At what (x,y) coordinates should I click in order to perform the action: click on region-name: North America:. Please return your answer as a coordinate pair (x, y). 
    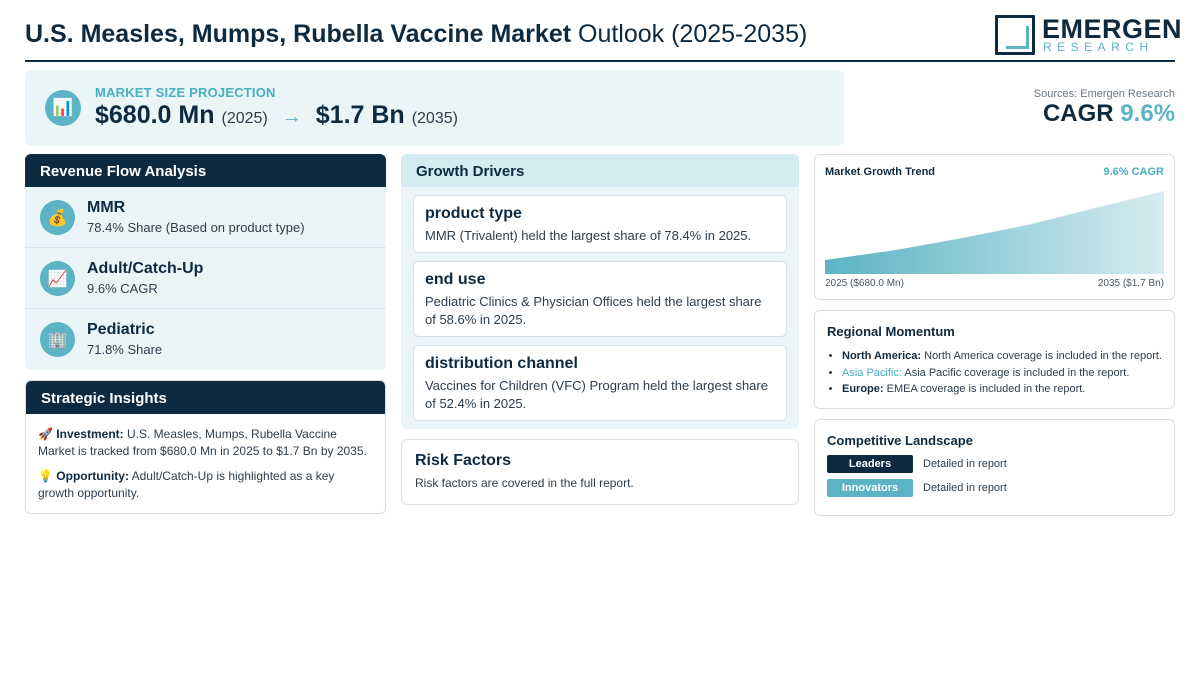
    Looking at the image, I should click on (882, 356).